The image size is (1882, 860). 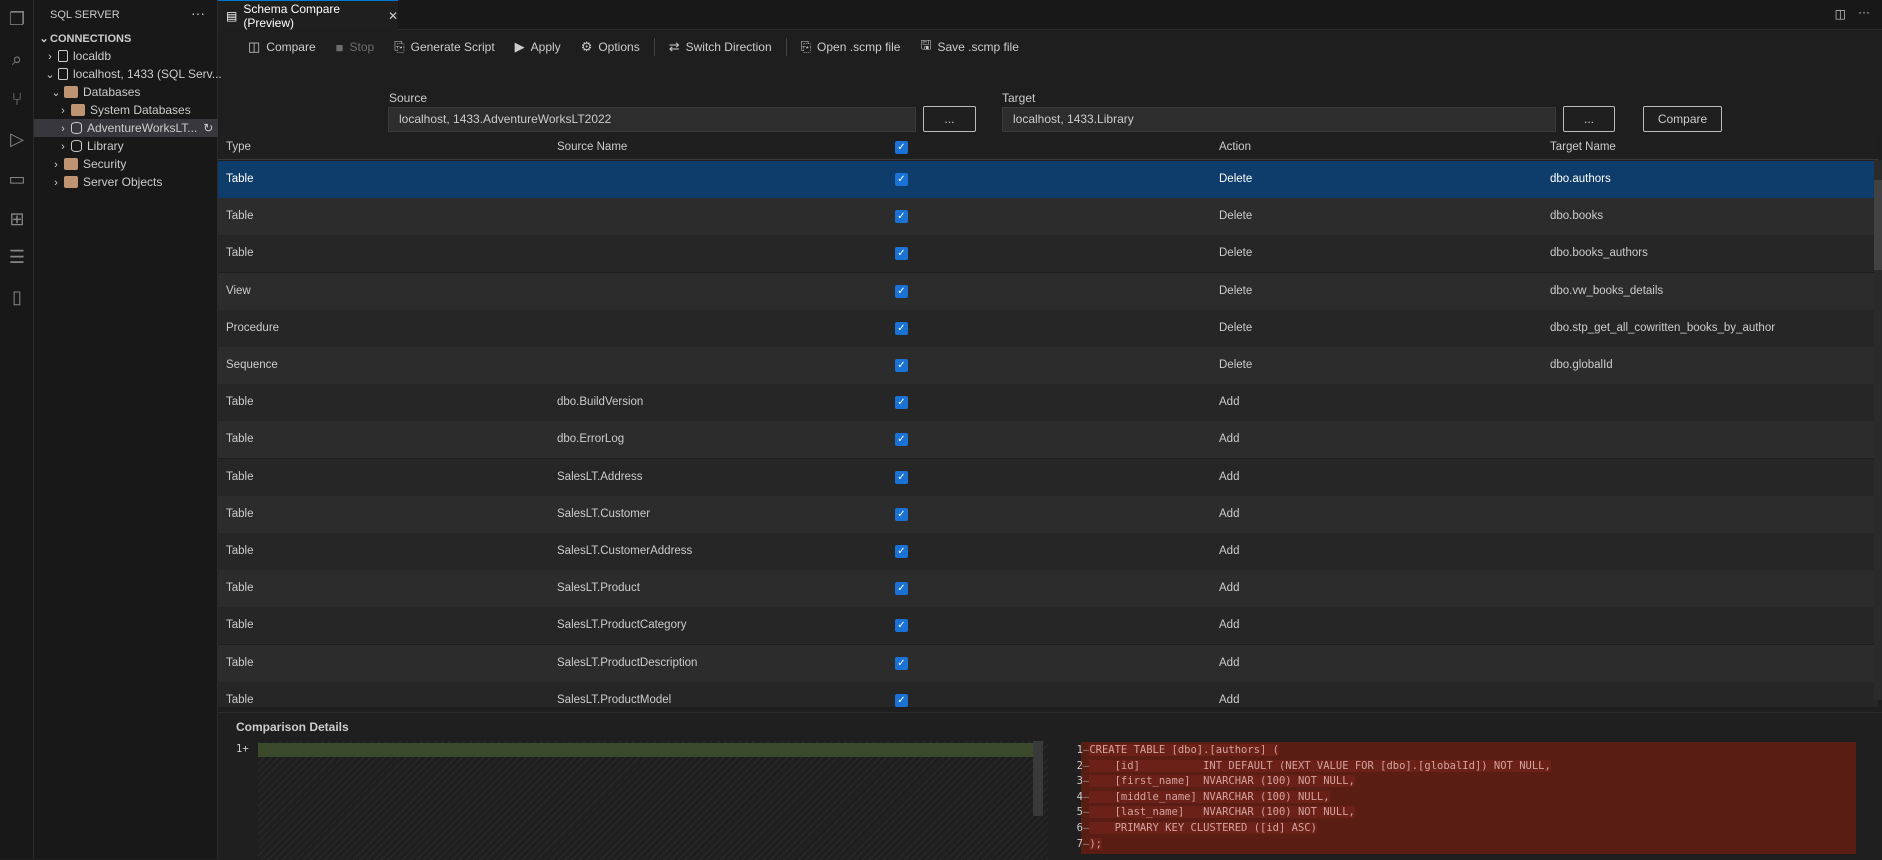 What do you see at coordinates (1229, 551) in the screenshot?
I see `cell-action: Add` at bounding box center [1229, 551].